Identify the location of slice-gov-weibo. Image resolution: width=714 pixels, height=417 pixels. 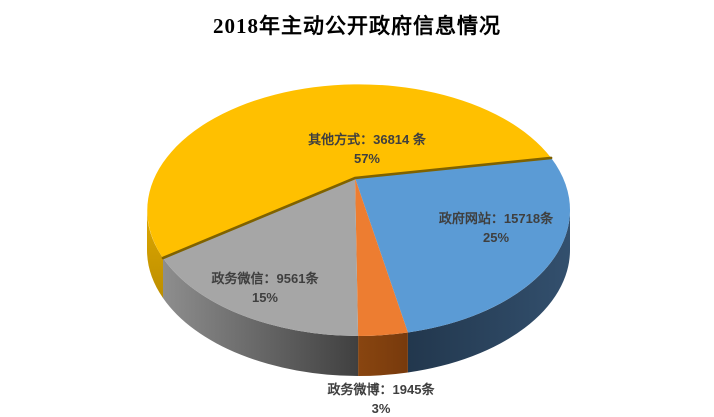
(381, 257).